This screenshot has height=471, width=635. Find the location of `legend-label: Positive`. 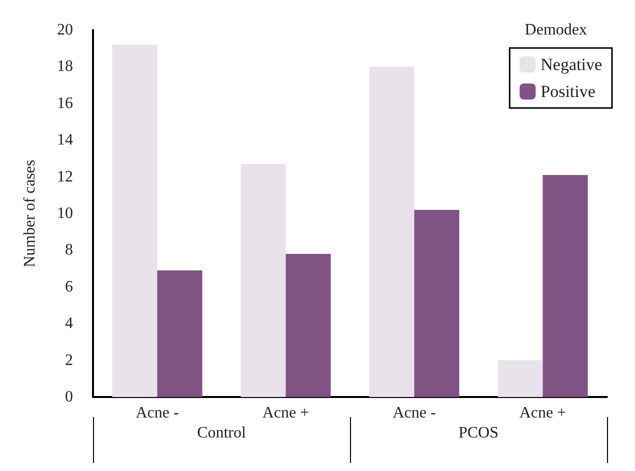

legend-label: Positive is located at coordinates (568, 91).